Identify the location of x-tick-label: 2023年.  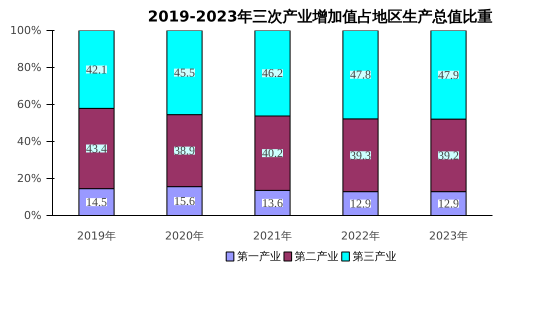
(448, 236).